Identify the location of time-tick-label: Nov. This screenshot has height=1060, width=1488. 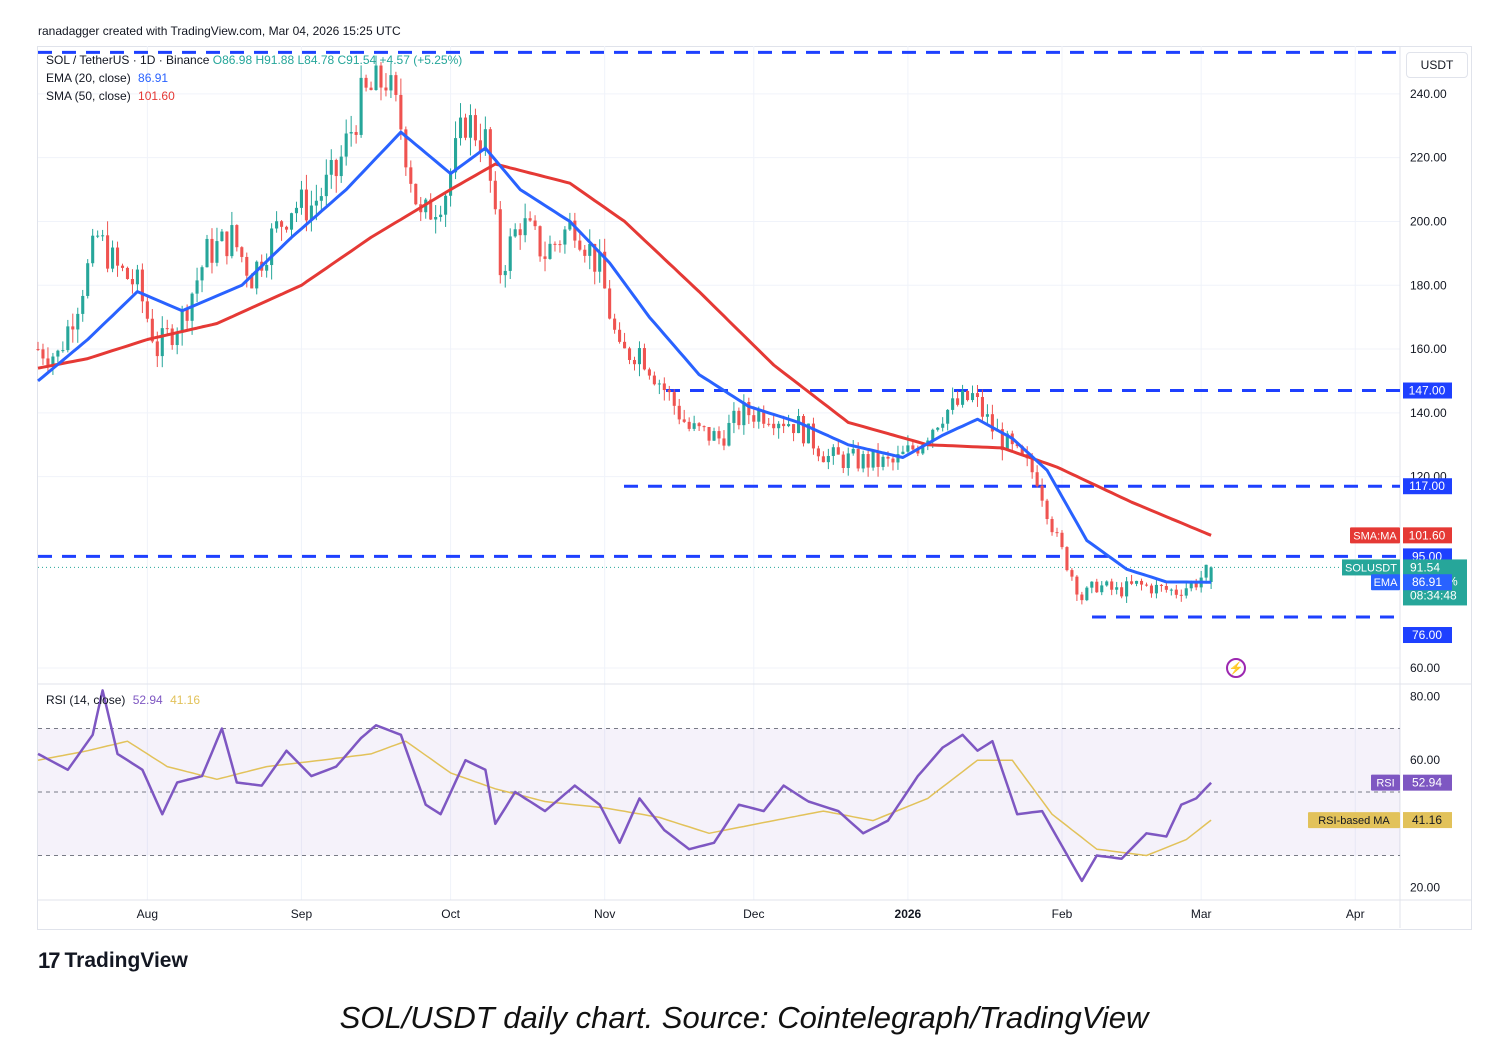
(604, 914).